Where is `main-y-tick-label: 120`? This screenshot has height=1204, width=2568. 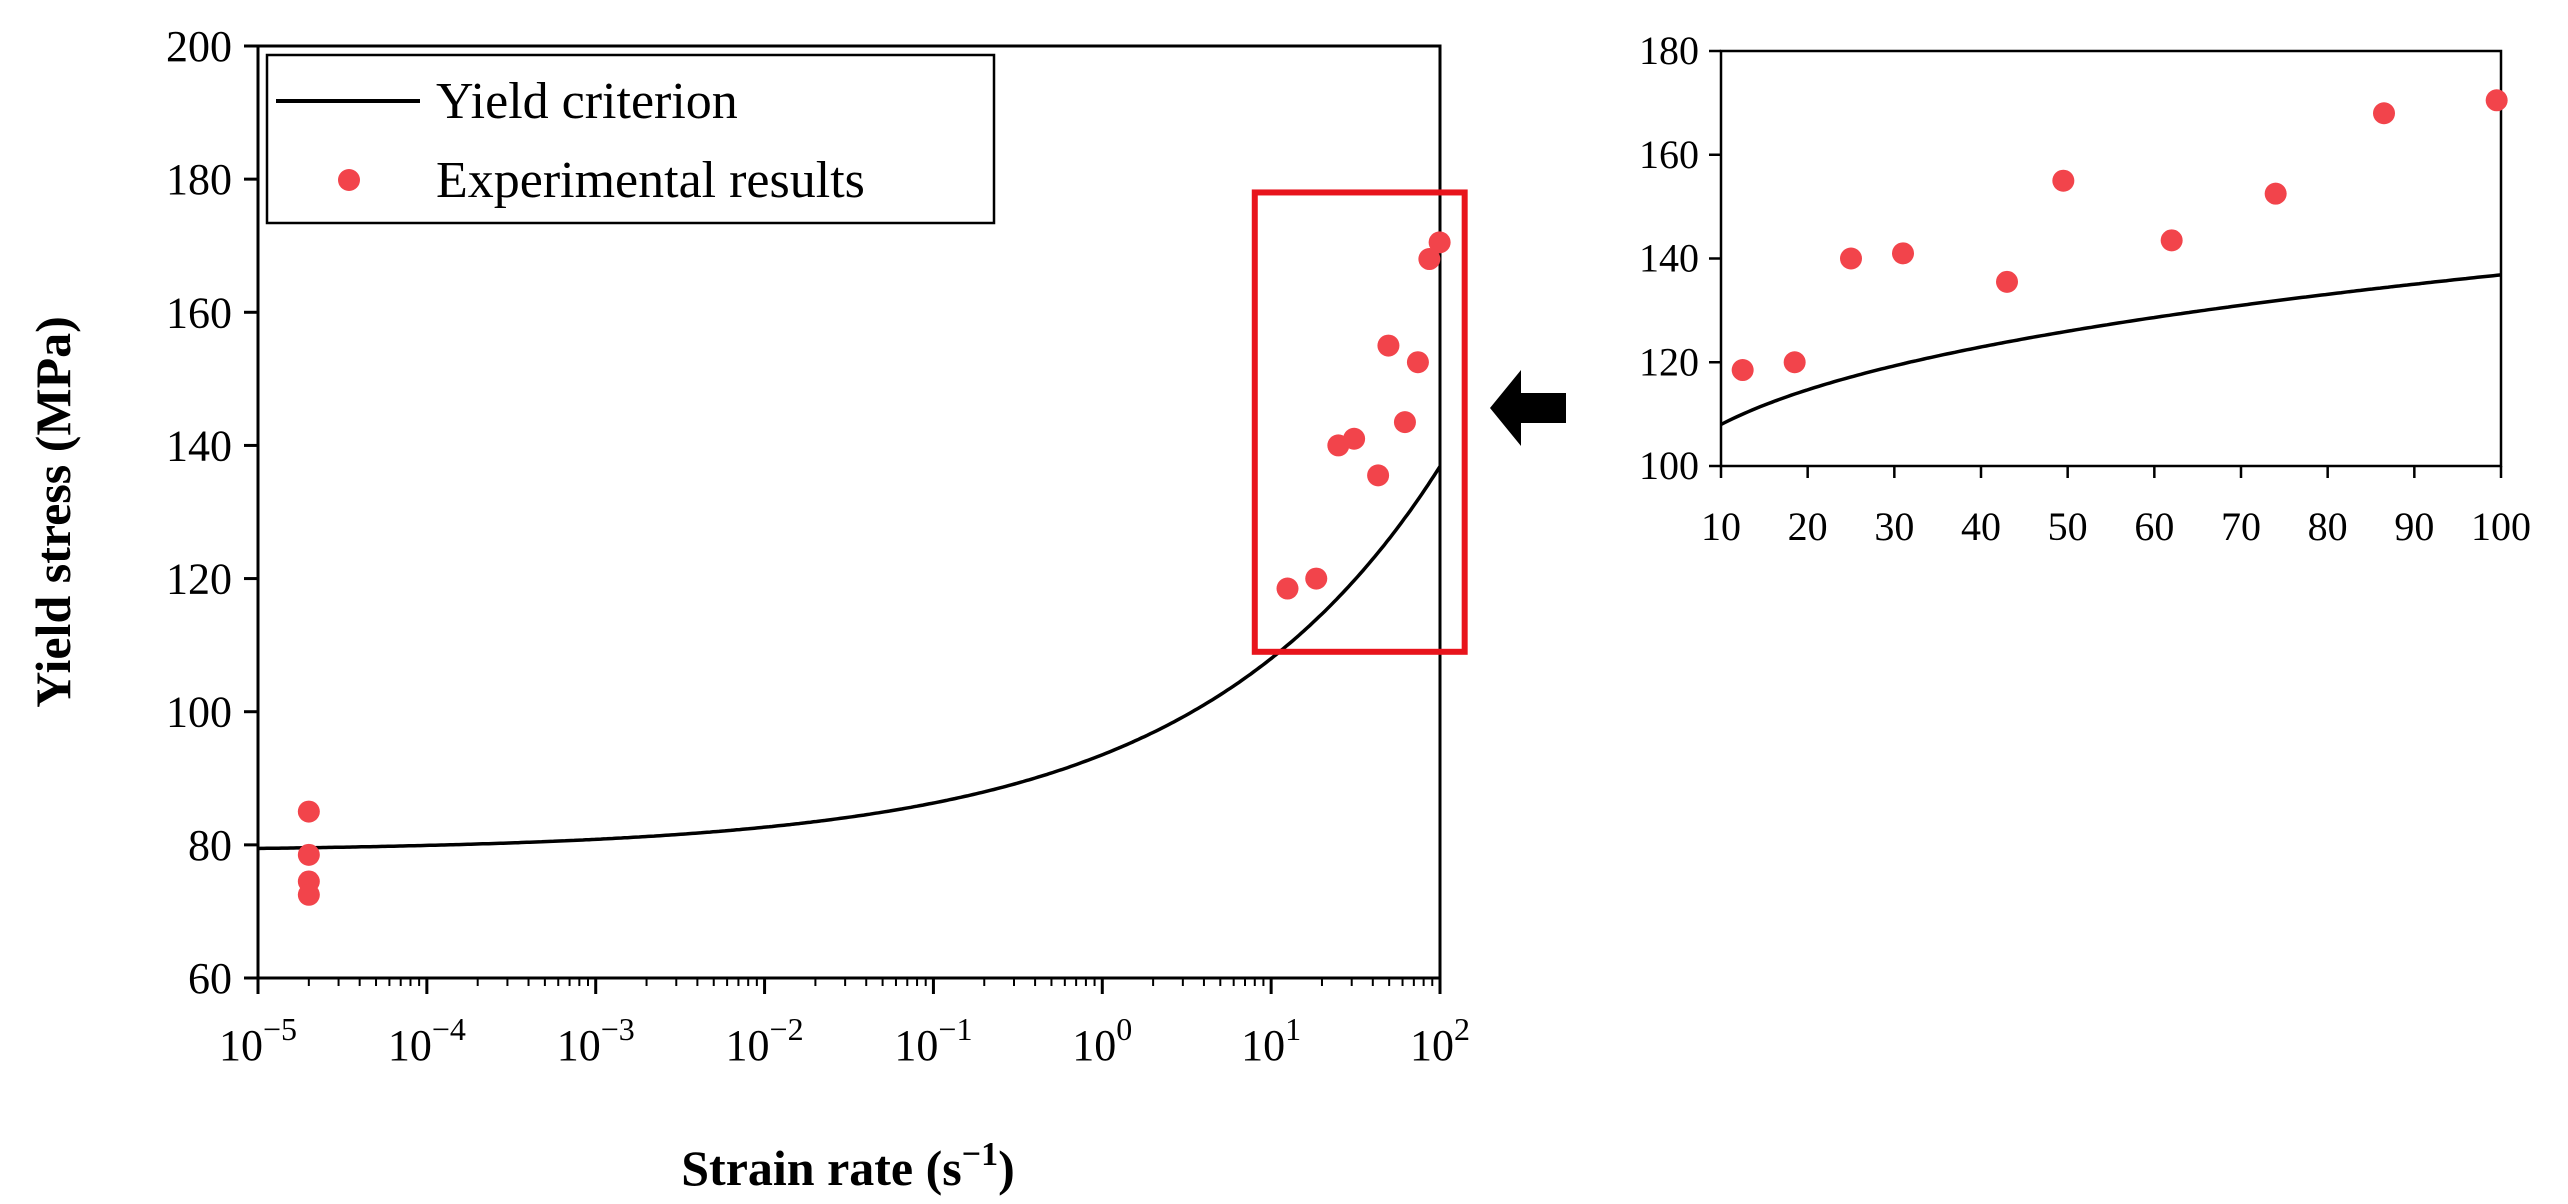 main-y-tick-label: 120 is located at coordinates (199, 579).